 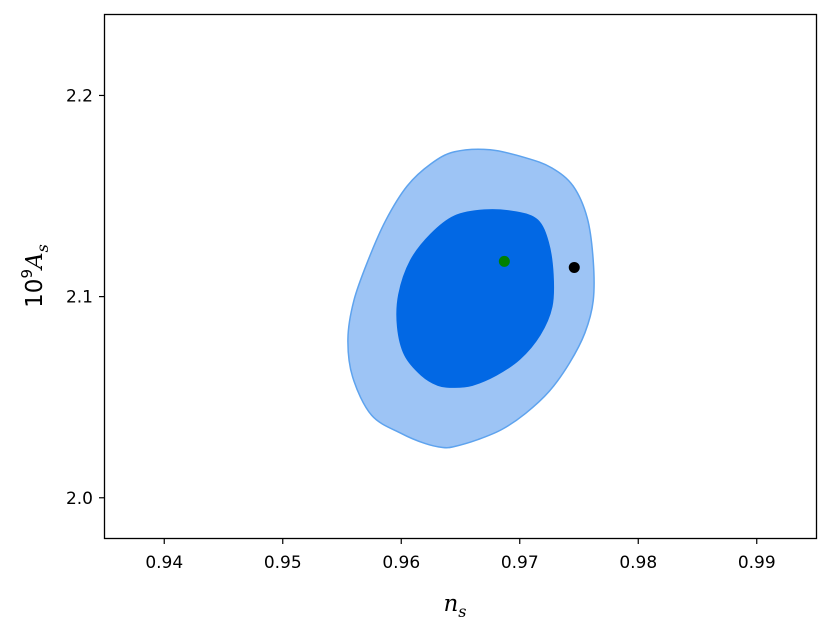 I want to click on x-tick-label: 0.97, so click(x=520, y=563).